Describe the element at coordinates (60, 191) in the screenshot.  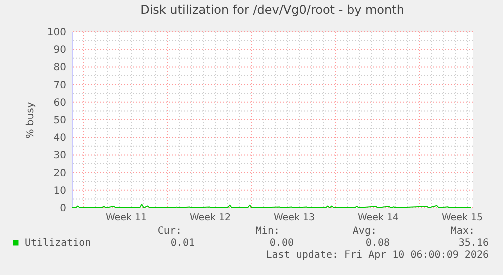
I see `y-tick-label: 10` at that location.